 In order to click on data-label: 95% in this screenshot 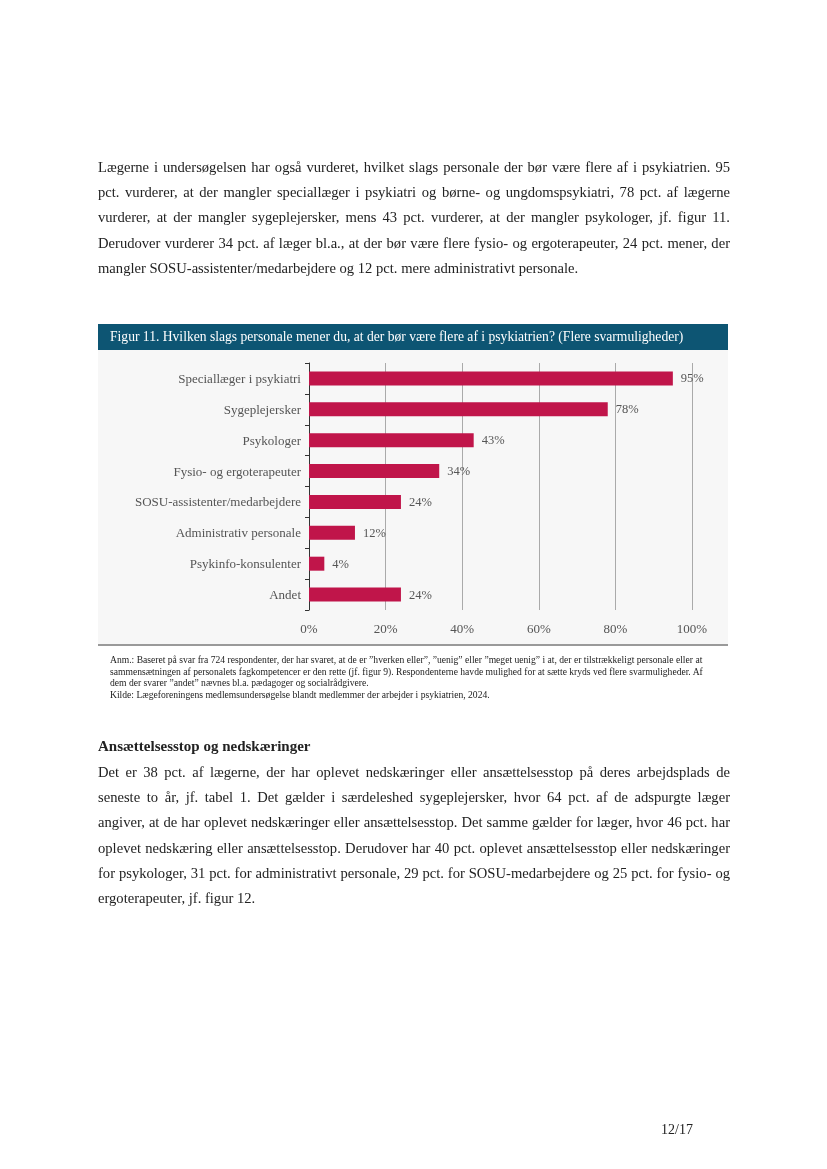, I will do `click(692, 378)`.